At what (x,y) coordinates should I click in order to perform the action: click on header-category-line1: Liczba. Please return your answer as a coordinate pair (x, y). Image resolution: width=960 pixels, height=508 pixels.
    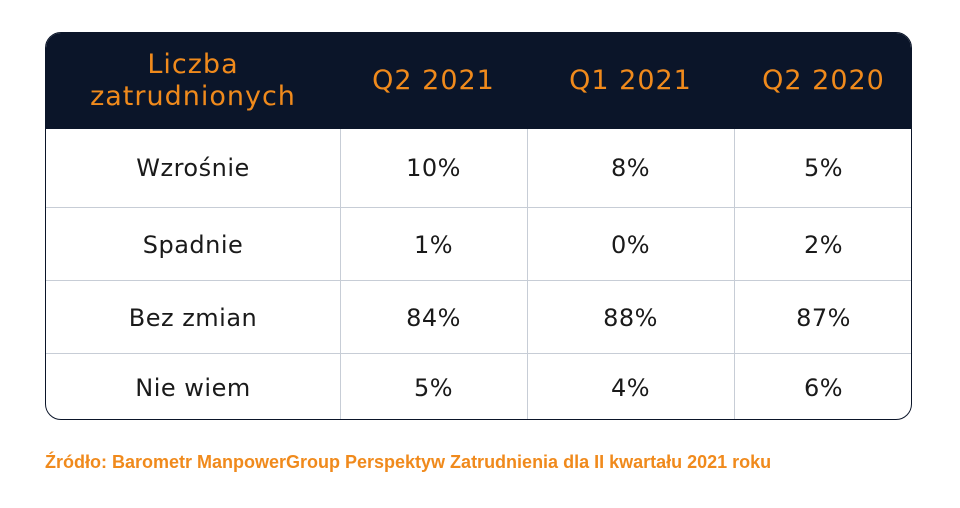
    Looking at the image, I should click on (193, 64).